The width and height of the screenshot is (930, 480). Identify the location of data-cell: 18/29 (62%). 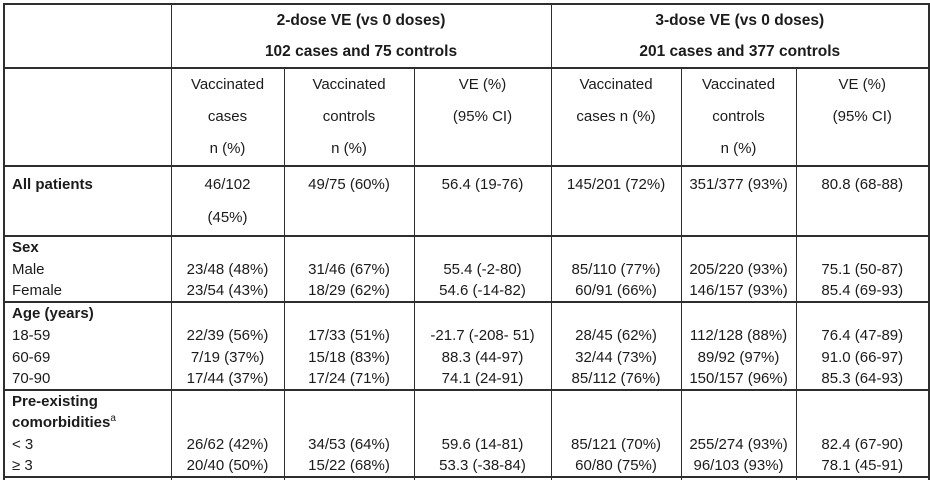
(349, 291).